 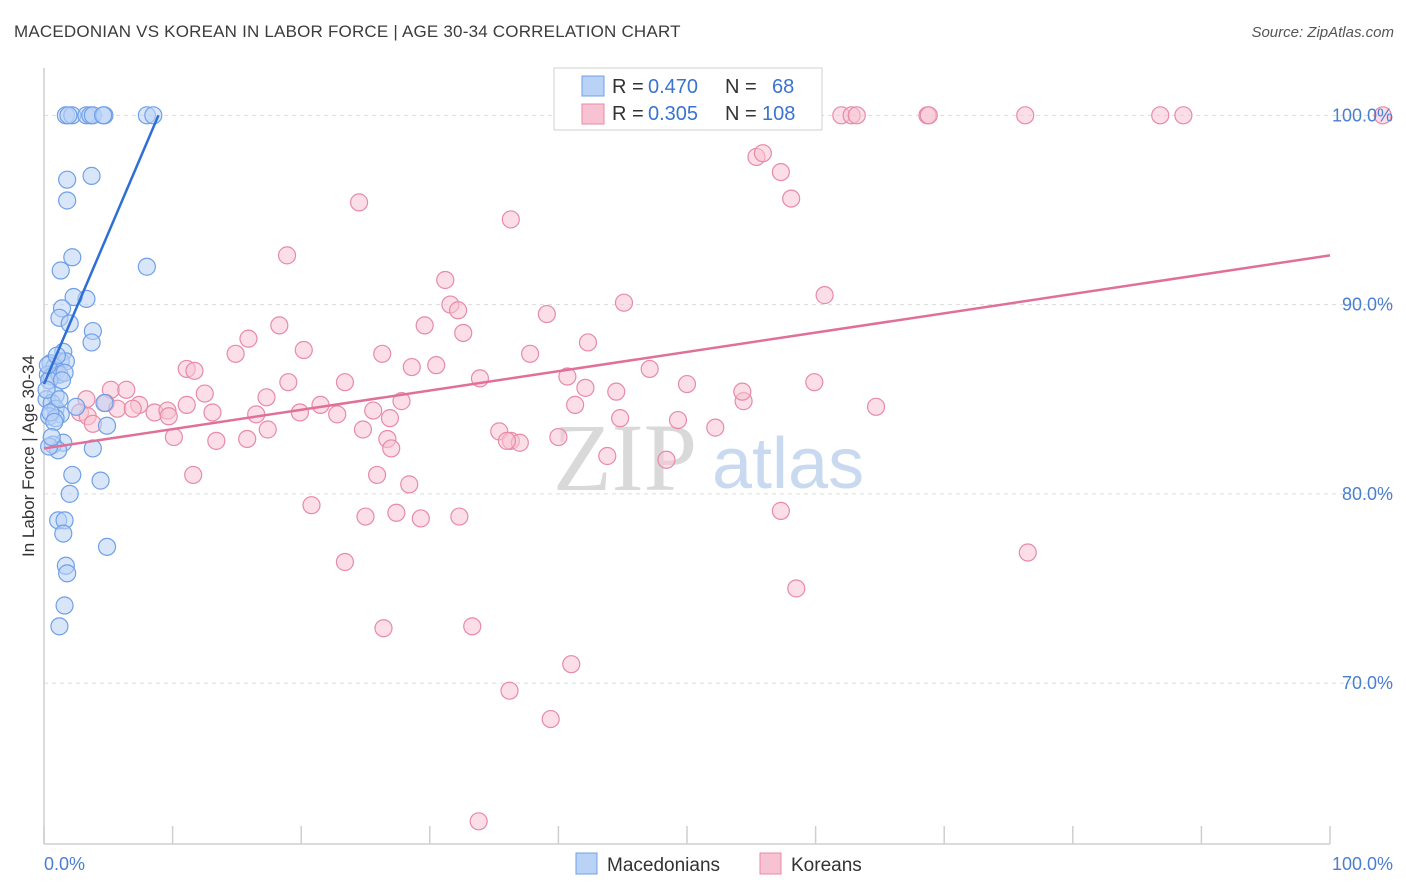 What do you see at coordinates (101, 249) in the screenshot?
I see `macedonian-trend-line` at bounding box center [101, 249].